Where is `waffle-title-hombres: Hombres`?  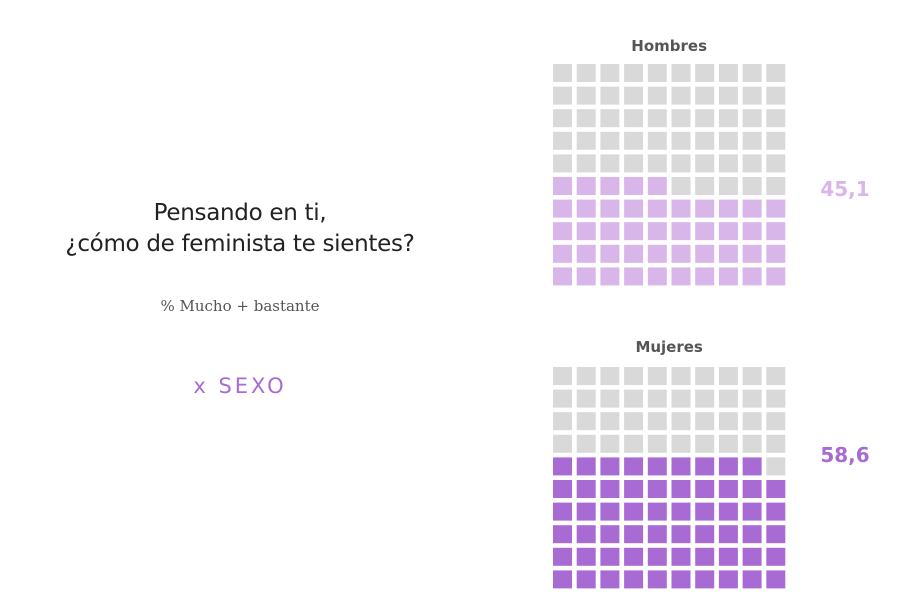 waffle-title-hombres: Hombres is located at coordinates (669, 46).